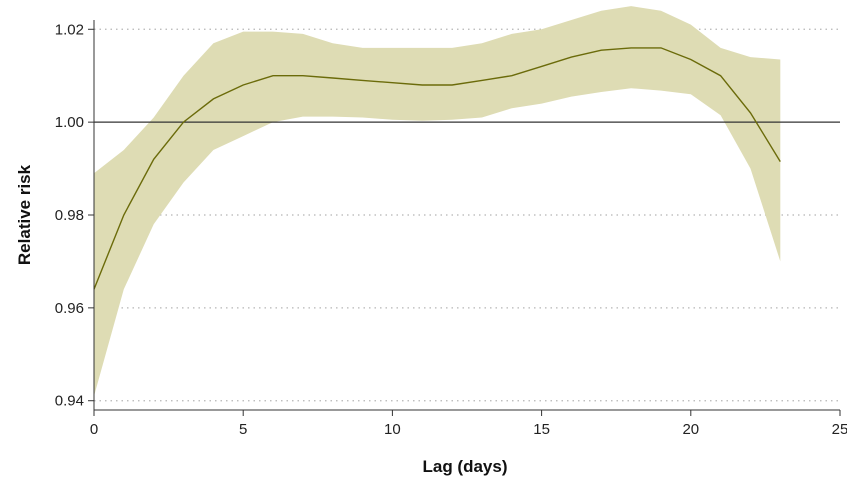 This screenshot has height=477, width=847. I want to click on x-tick-label-1: 5, so click(243, 429).